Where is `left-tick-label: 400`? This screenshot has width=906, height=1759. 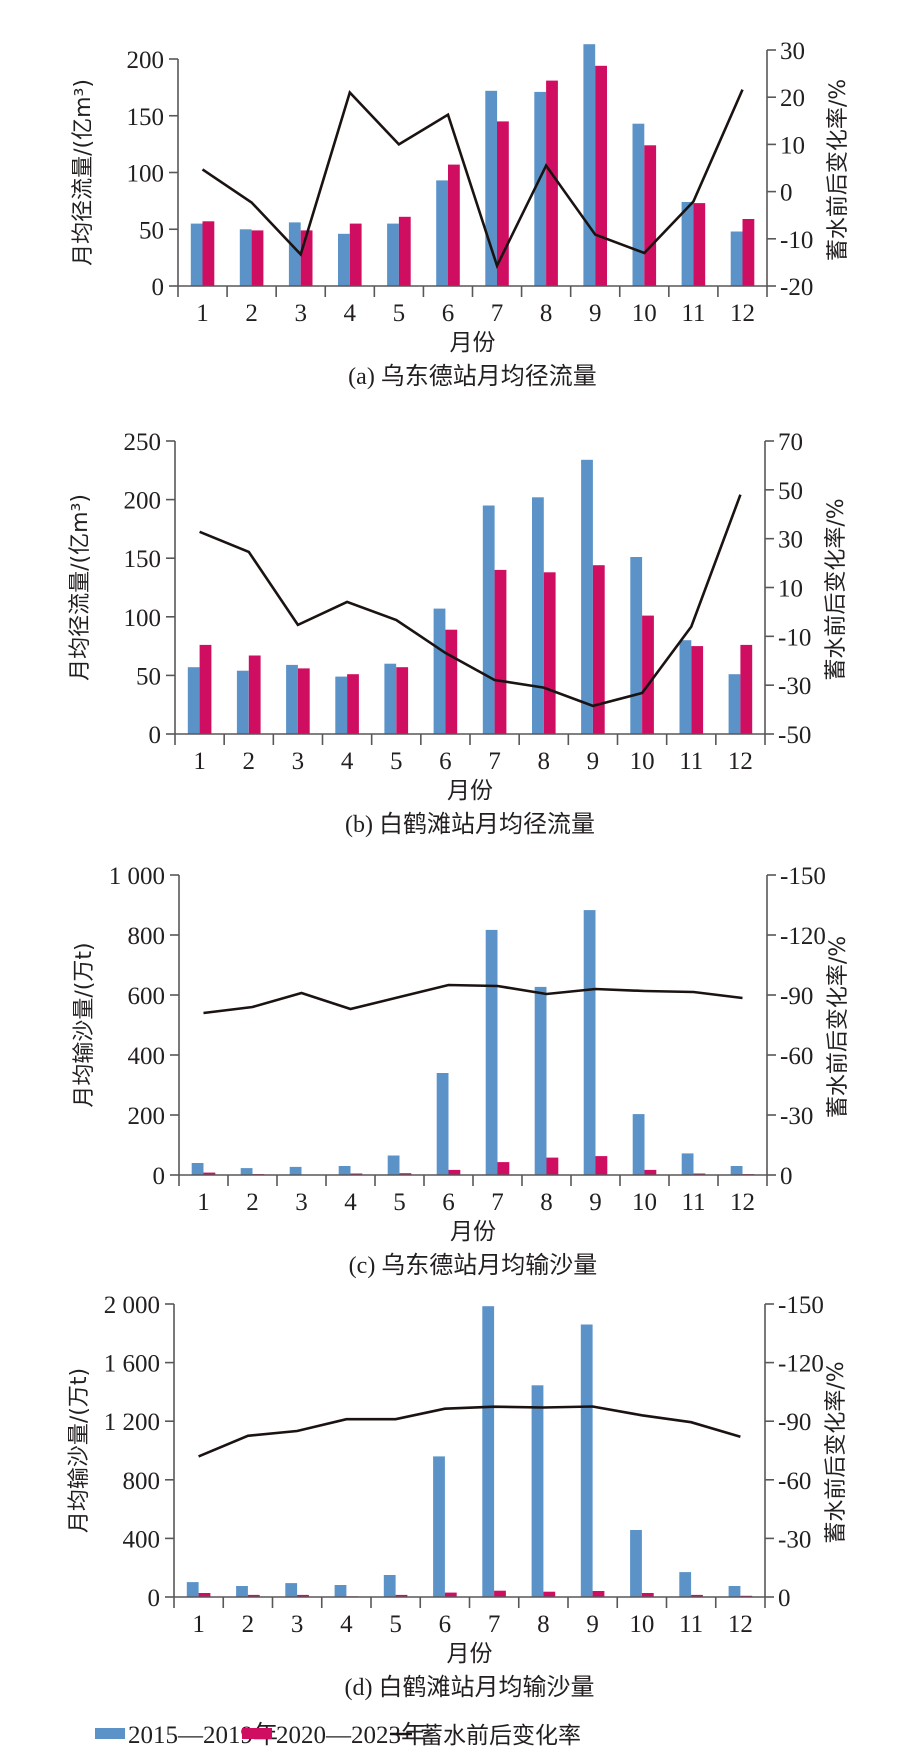 left-tick-label: 400 is located at coordinates (147, 1056).